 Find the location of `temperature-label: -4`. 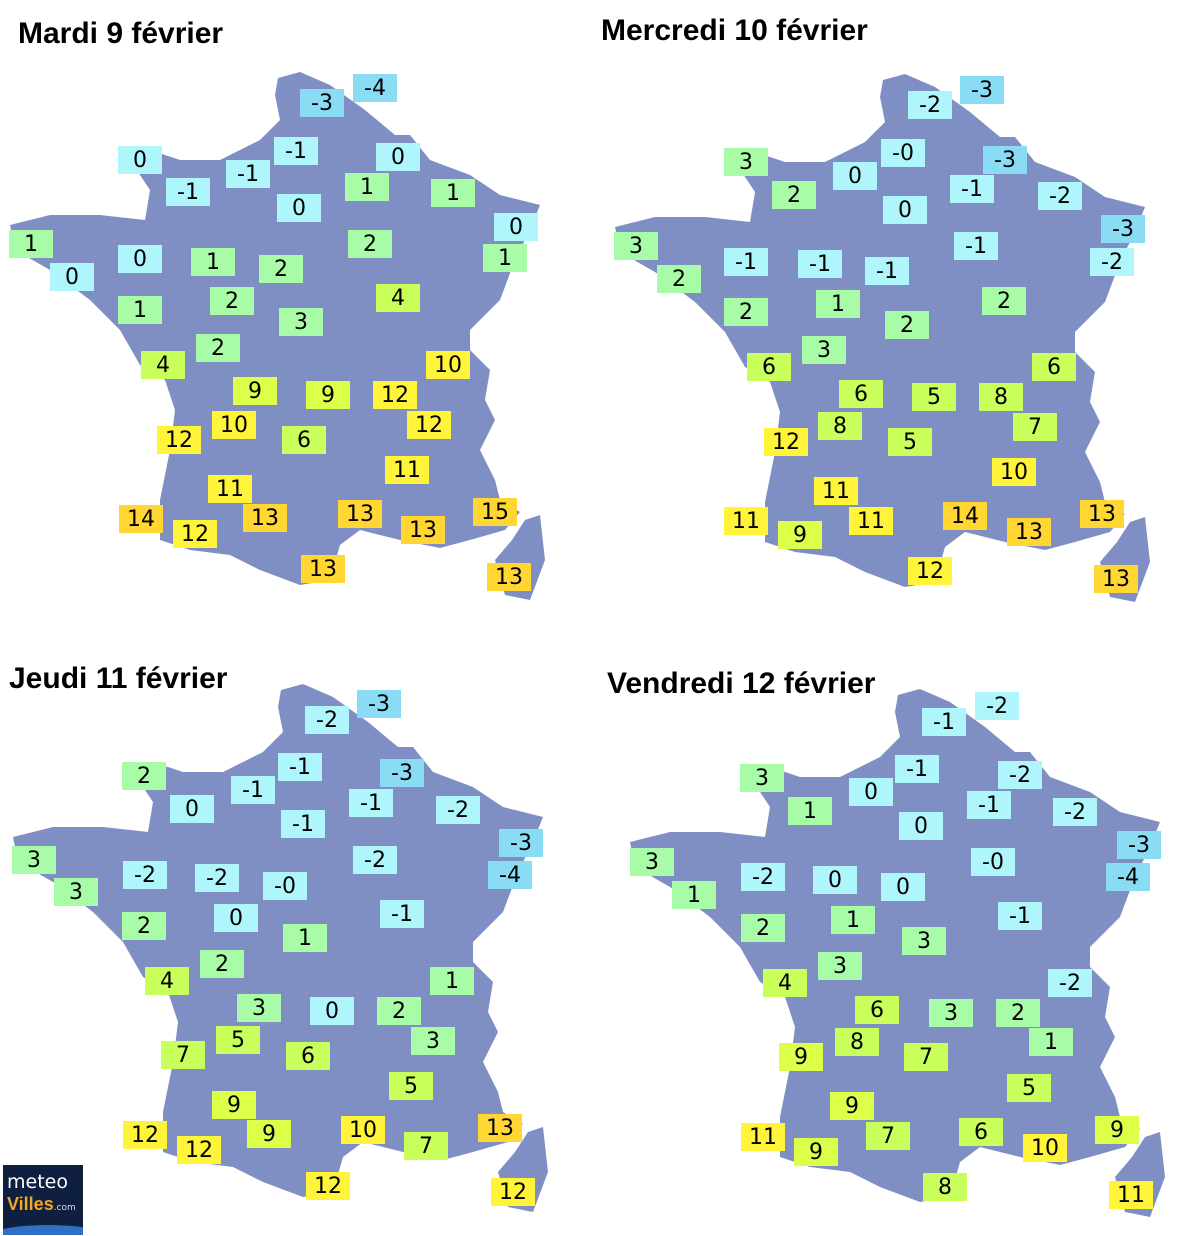

temperature-label: -4 is located at coordinates (1128, 877).